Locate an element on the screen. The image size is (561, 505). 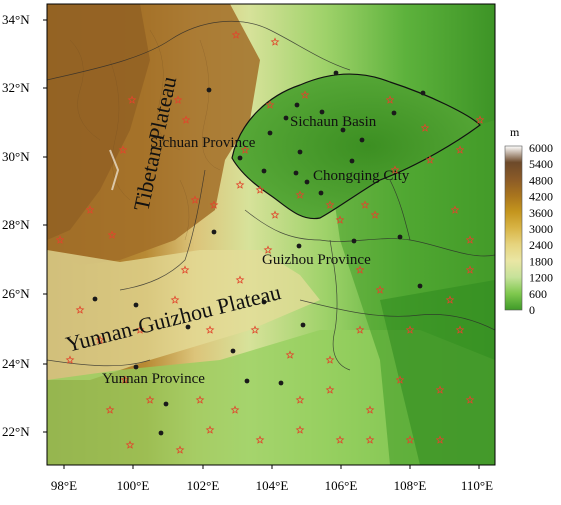
lat-label: 22°N is located at coordinates (16, 431).